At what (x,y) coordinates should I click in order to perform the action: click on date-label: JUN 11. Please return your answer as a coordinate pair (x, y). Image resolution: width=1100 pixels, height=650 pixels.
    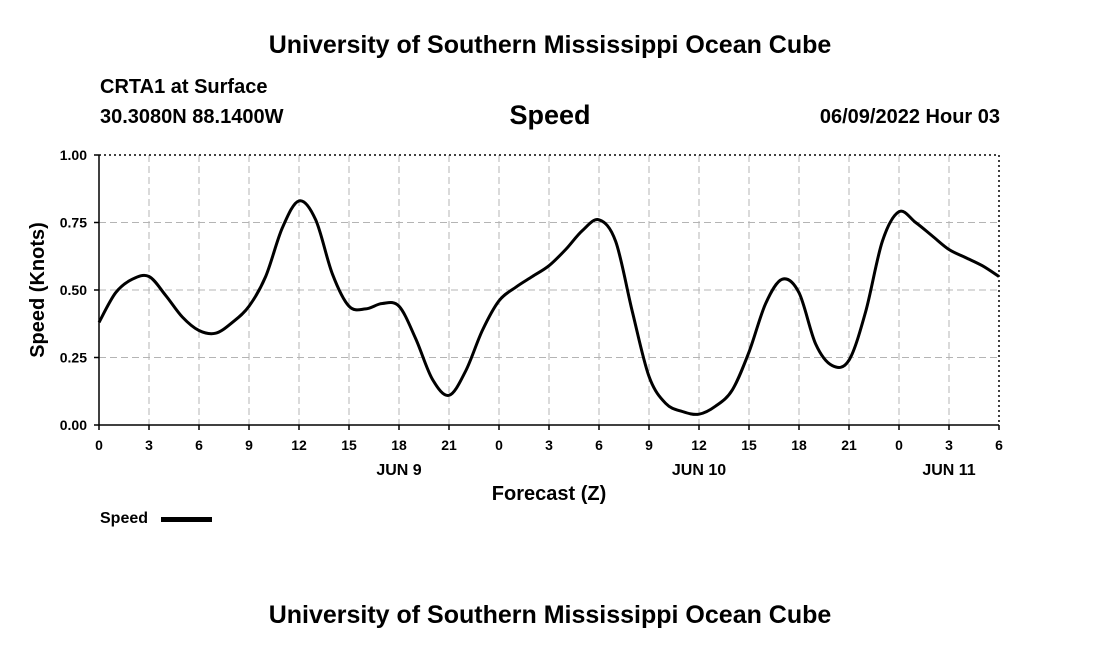
    Looking at the image, I should click on (948, 470).